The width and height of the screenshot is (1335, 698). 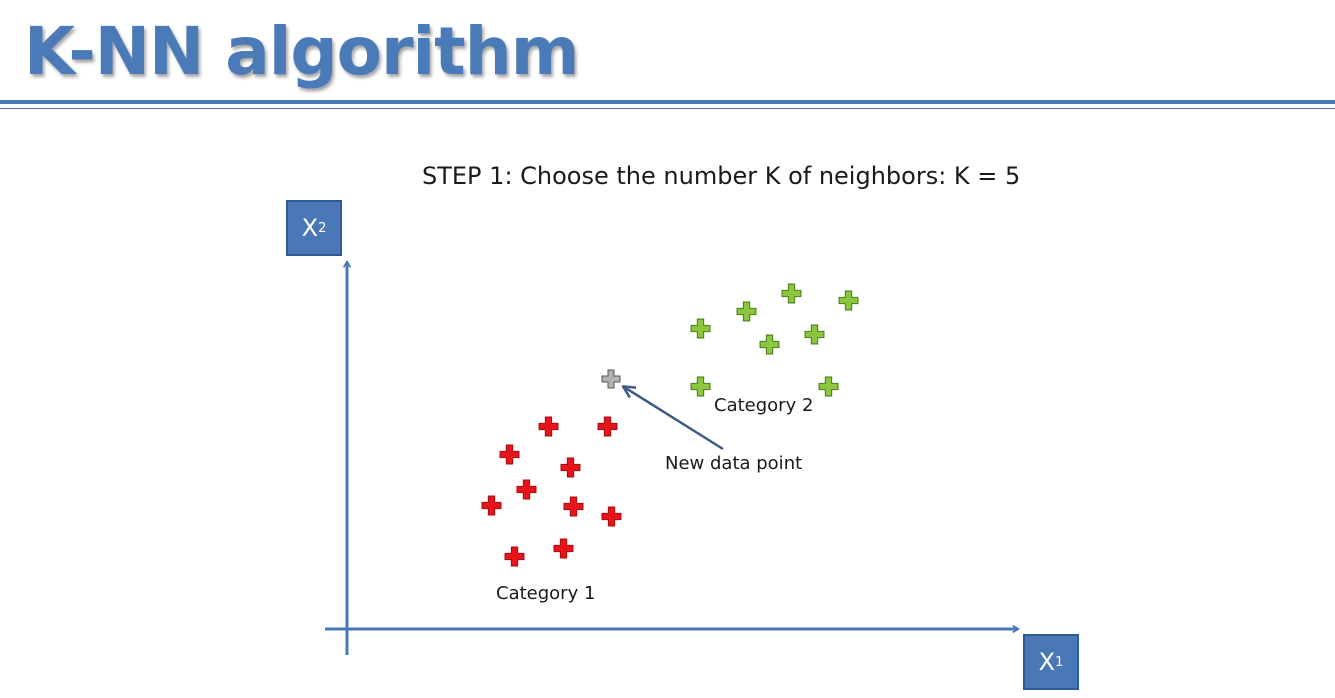 What do you see at coordinates (301, 51) in the screenshot?
I see `slide-title: K-NN algorithm` at bounding box center [301, 51].